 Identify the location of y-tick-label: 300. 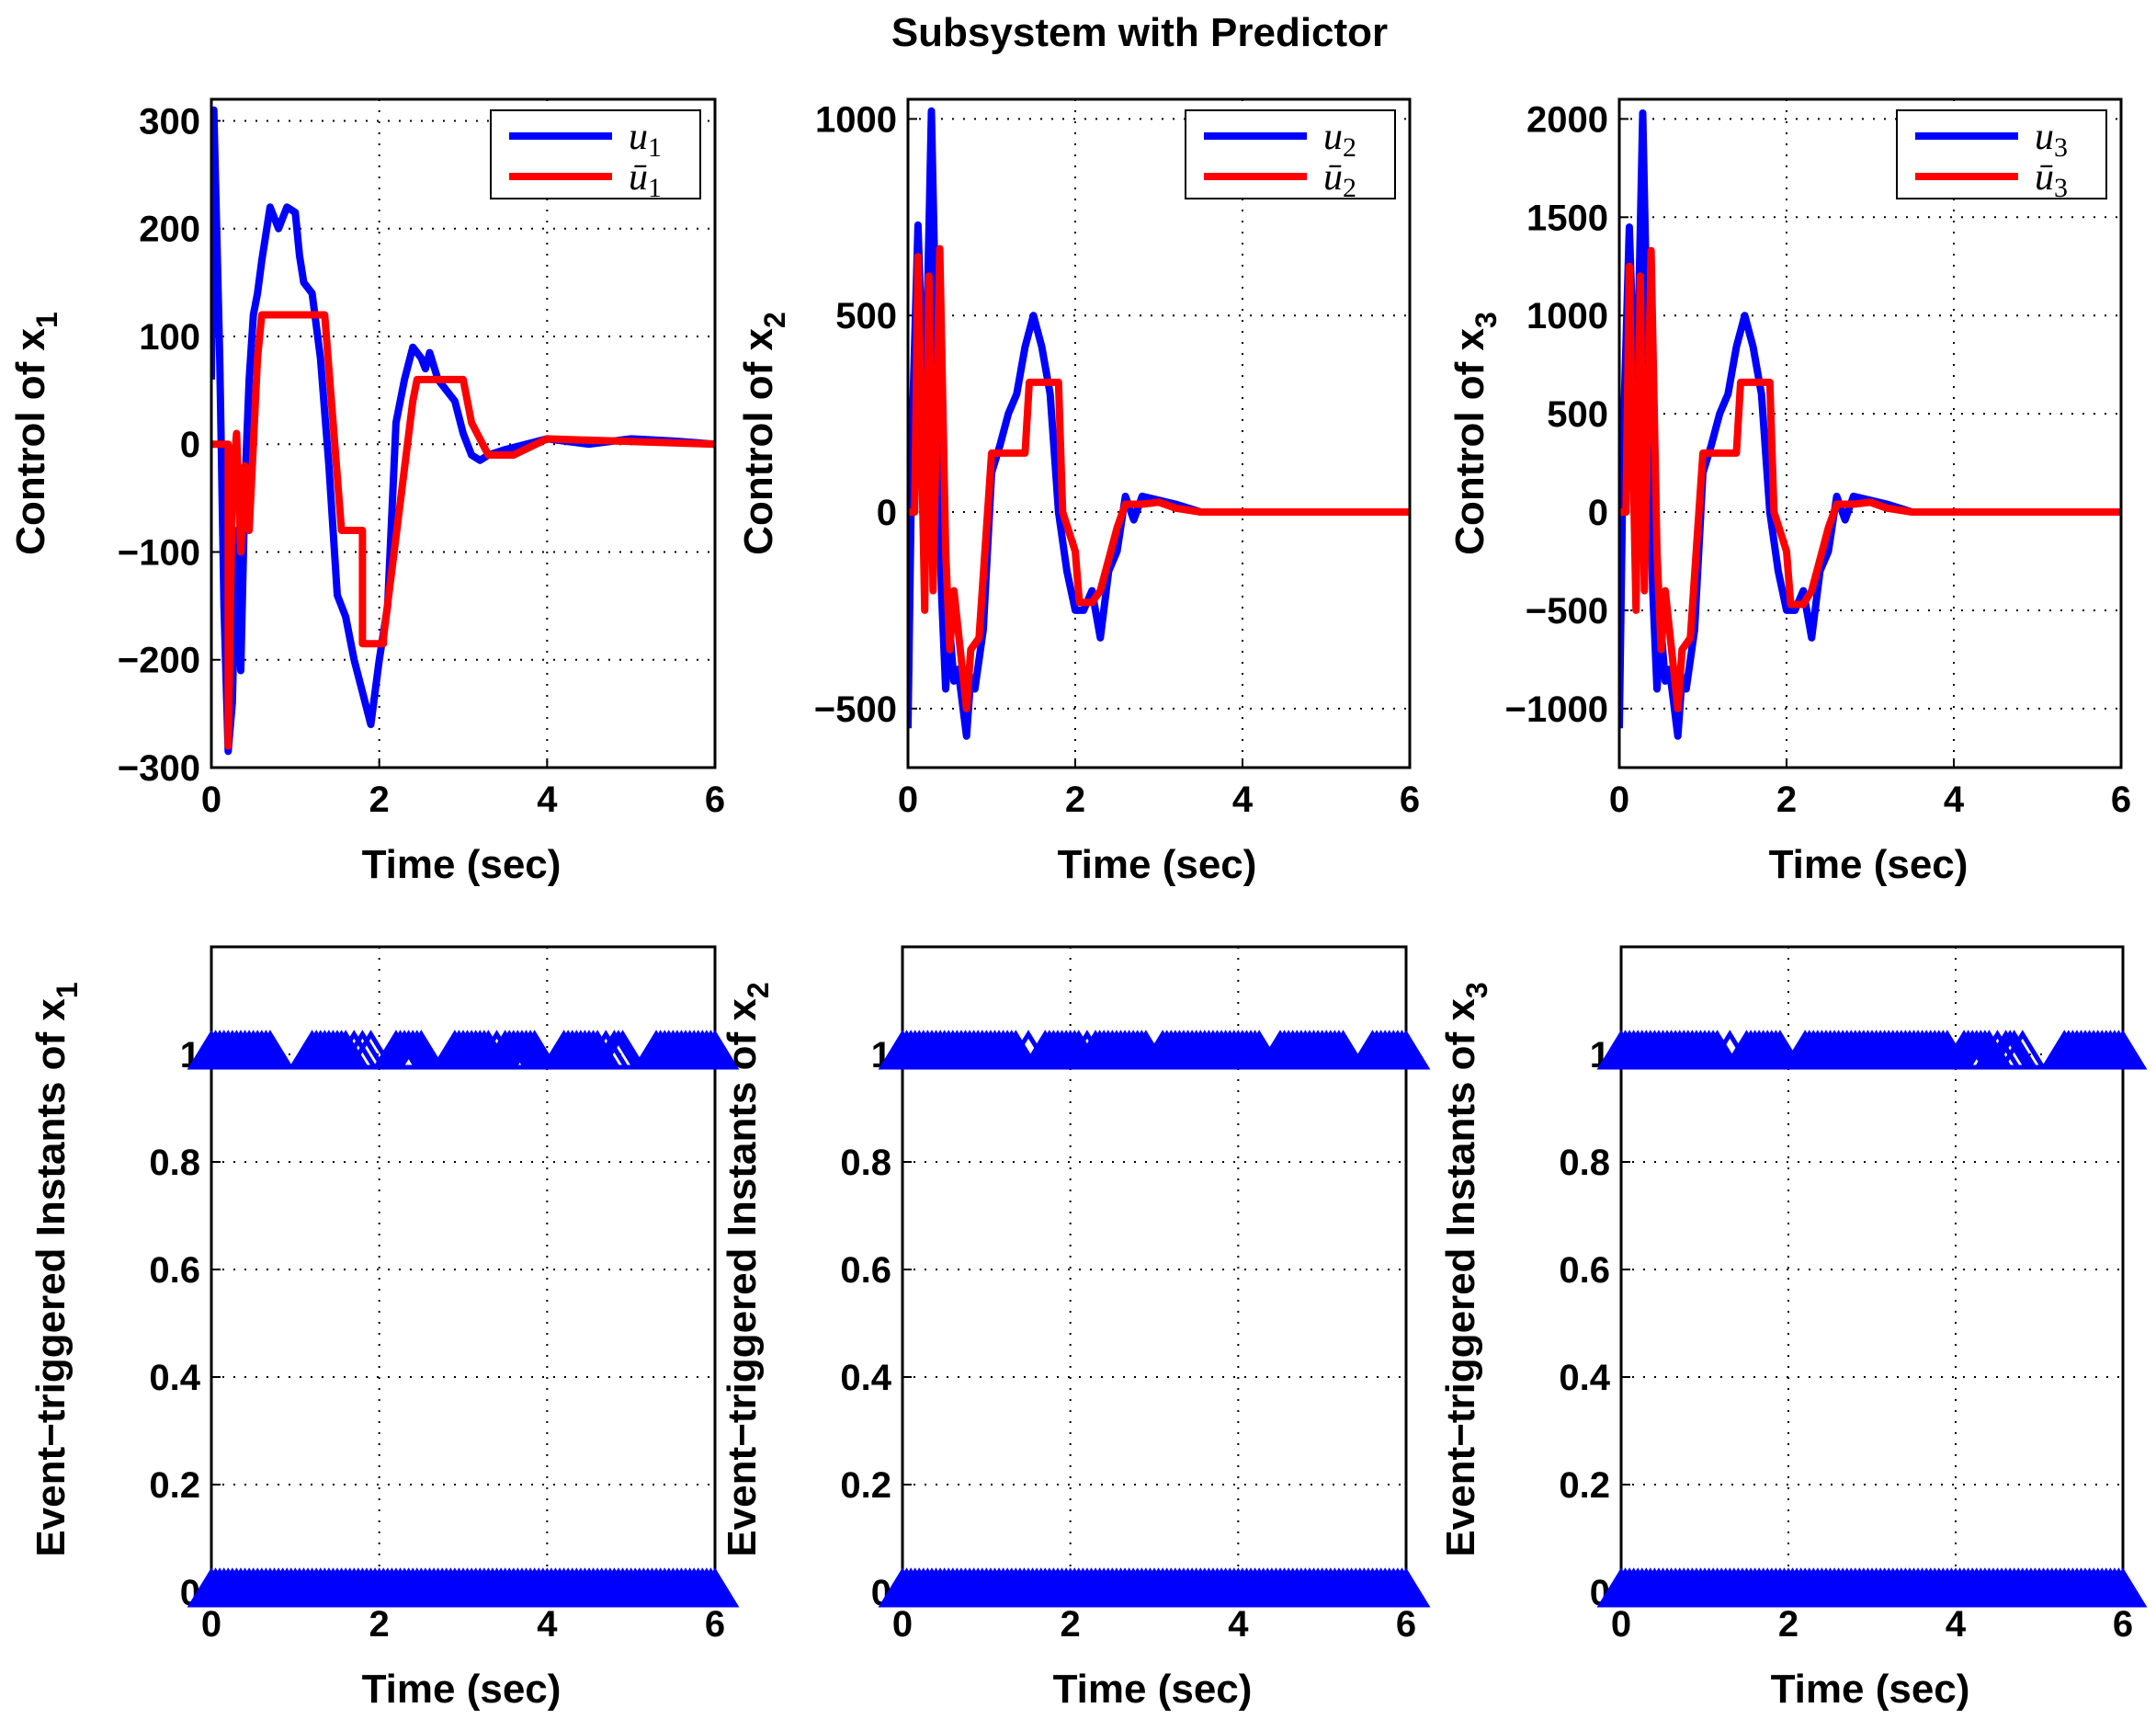
(169, 122).